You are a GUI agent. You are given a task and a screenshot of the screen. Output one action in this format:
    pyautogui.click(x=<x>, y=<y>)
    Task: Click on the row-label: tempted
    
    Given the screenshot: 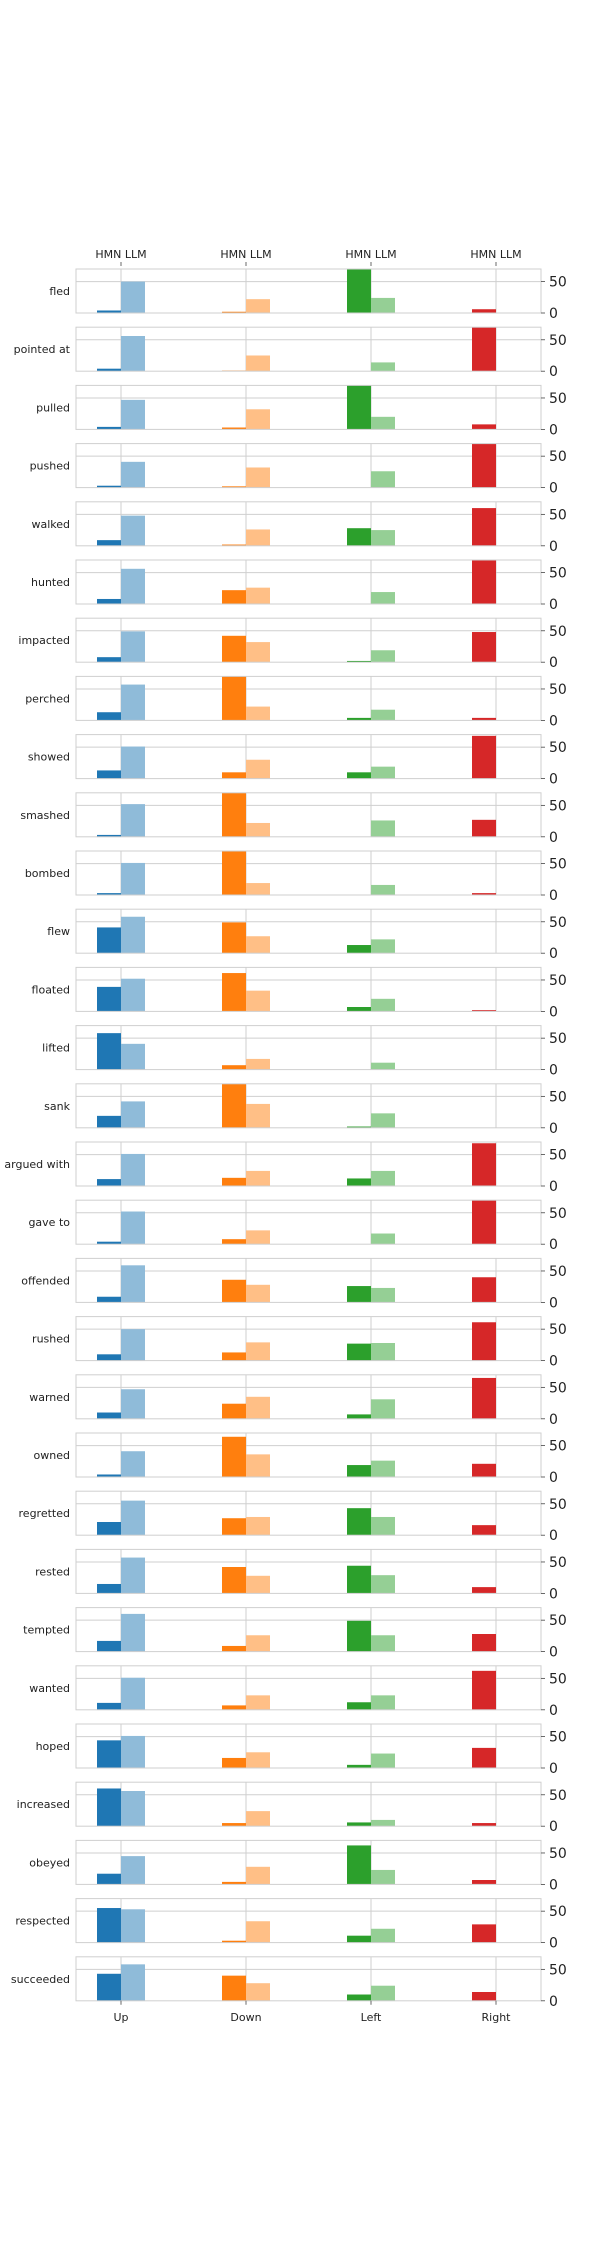 What is the action you would take?
    pyautogui.click(x=46, y=1630)
    